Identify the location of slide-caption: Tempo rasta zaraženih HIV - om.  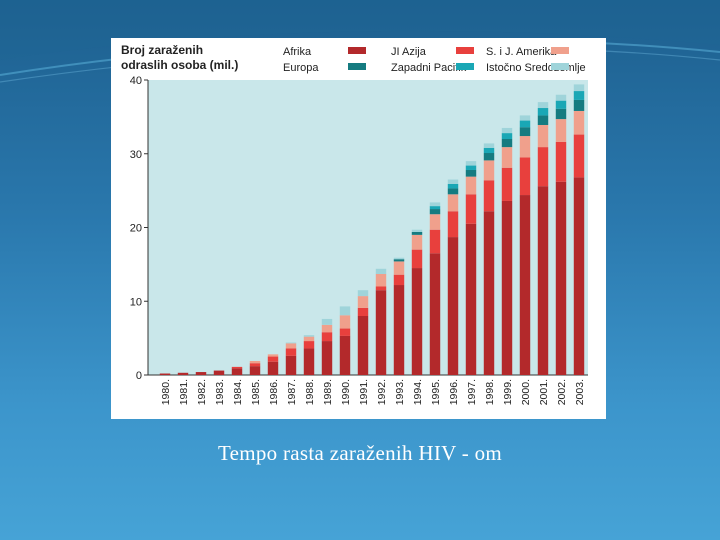
(360, 453).